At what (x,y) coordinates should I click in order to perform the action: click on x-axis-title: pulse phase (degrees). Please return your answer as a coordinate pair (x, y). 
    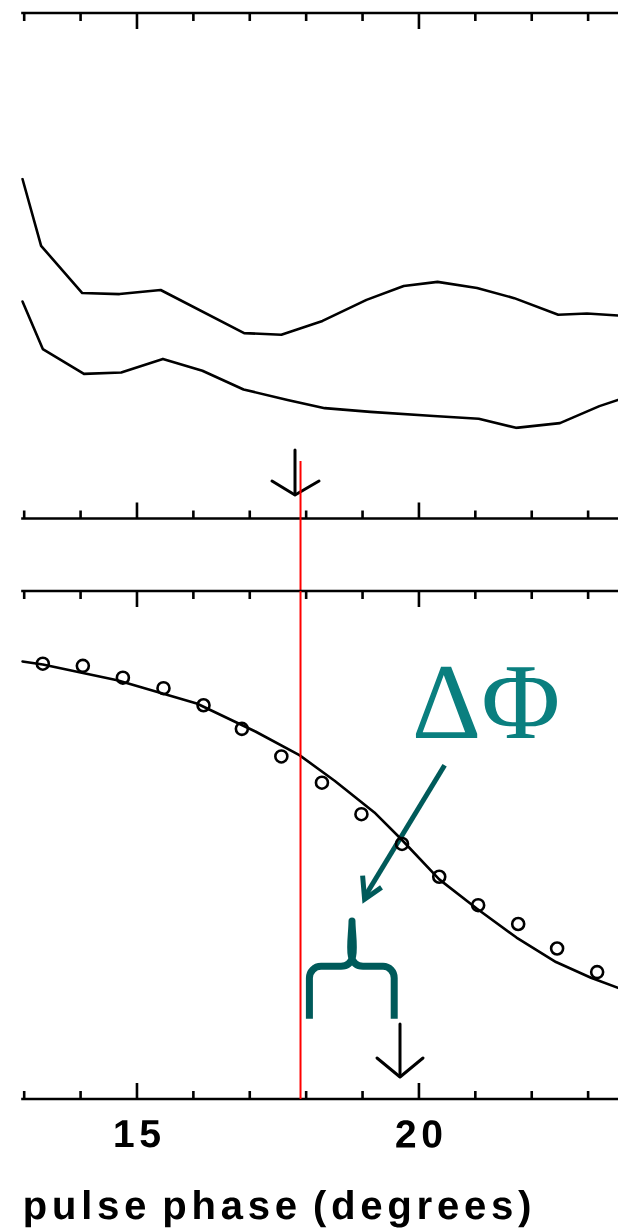
    Looking at the image, I should click on (277, 1209).